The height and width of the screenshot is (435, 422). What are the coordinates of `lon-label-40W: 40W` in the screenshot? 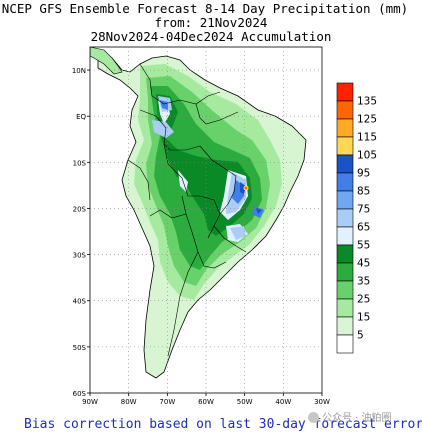 It's located at (283, 402).